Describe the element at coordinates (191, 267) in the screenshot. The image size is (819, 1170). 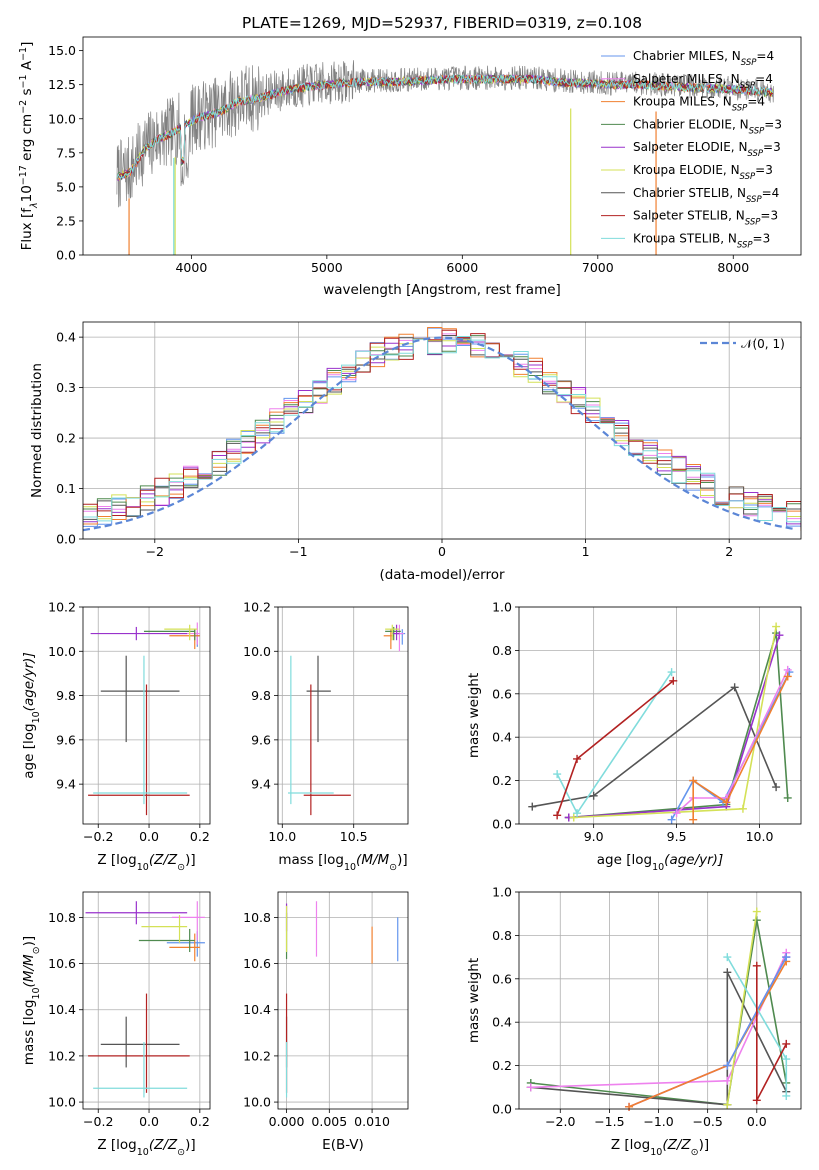
I see `x-tick-label: 4000` at that location.